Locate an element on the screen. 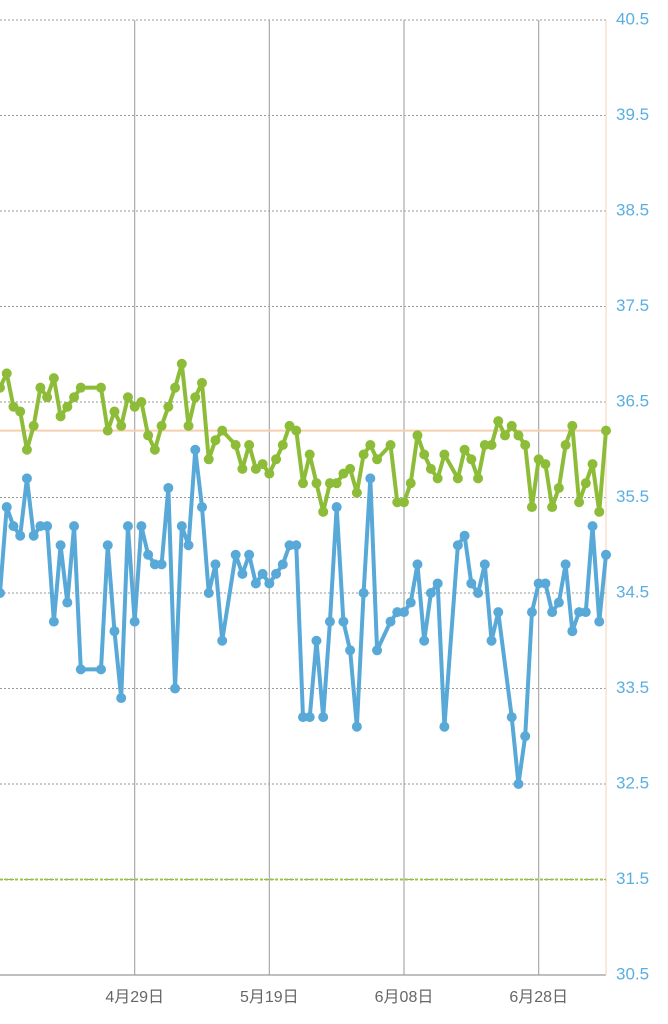 This screenshot has height=1024, width=668. x-tick-label: 4月29日 is located at coordinates (134, 997).